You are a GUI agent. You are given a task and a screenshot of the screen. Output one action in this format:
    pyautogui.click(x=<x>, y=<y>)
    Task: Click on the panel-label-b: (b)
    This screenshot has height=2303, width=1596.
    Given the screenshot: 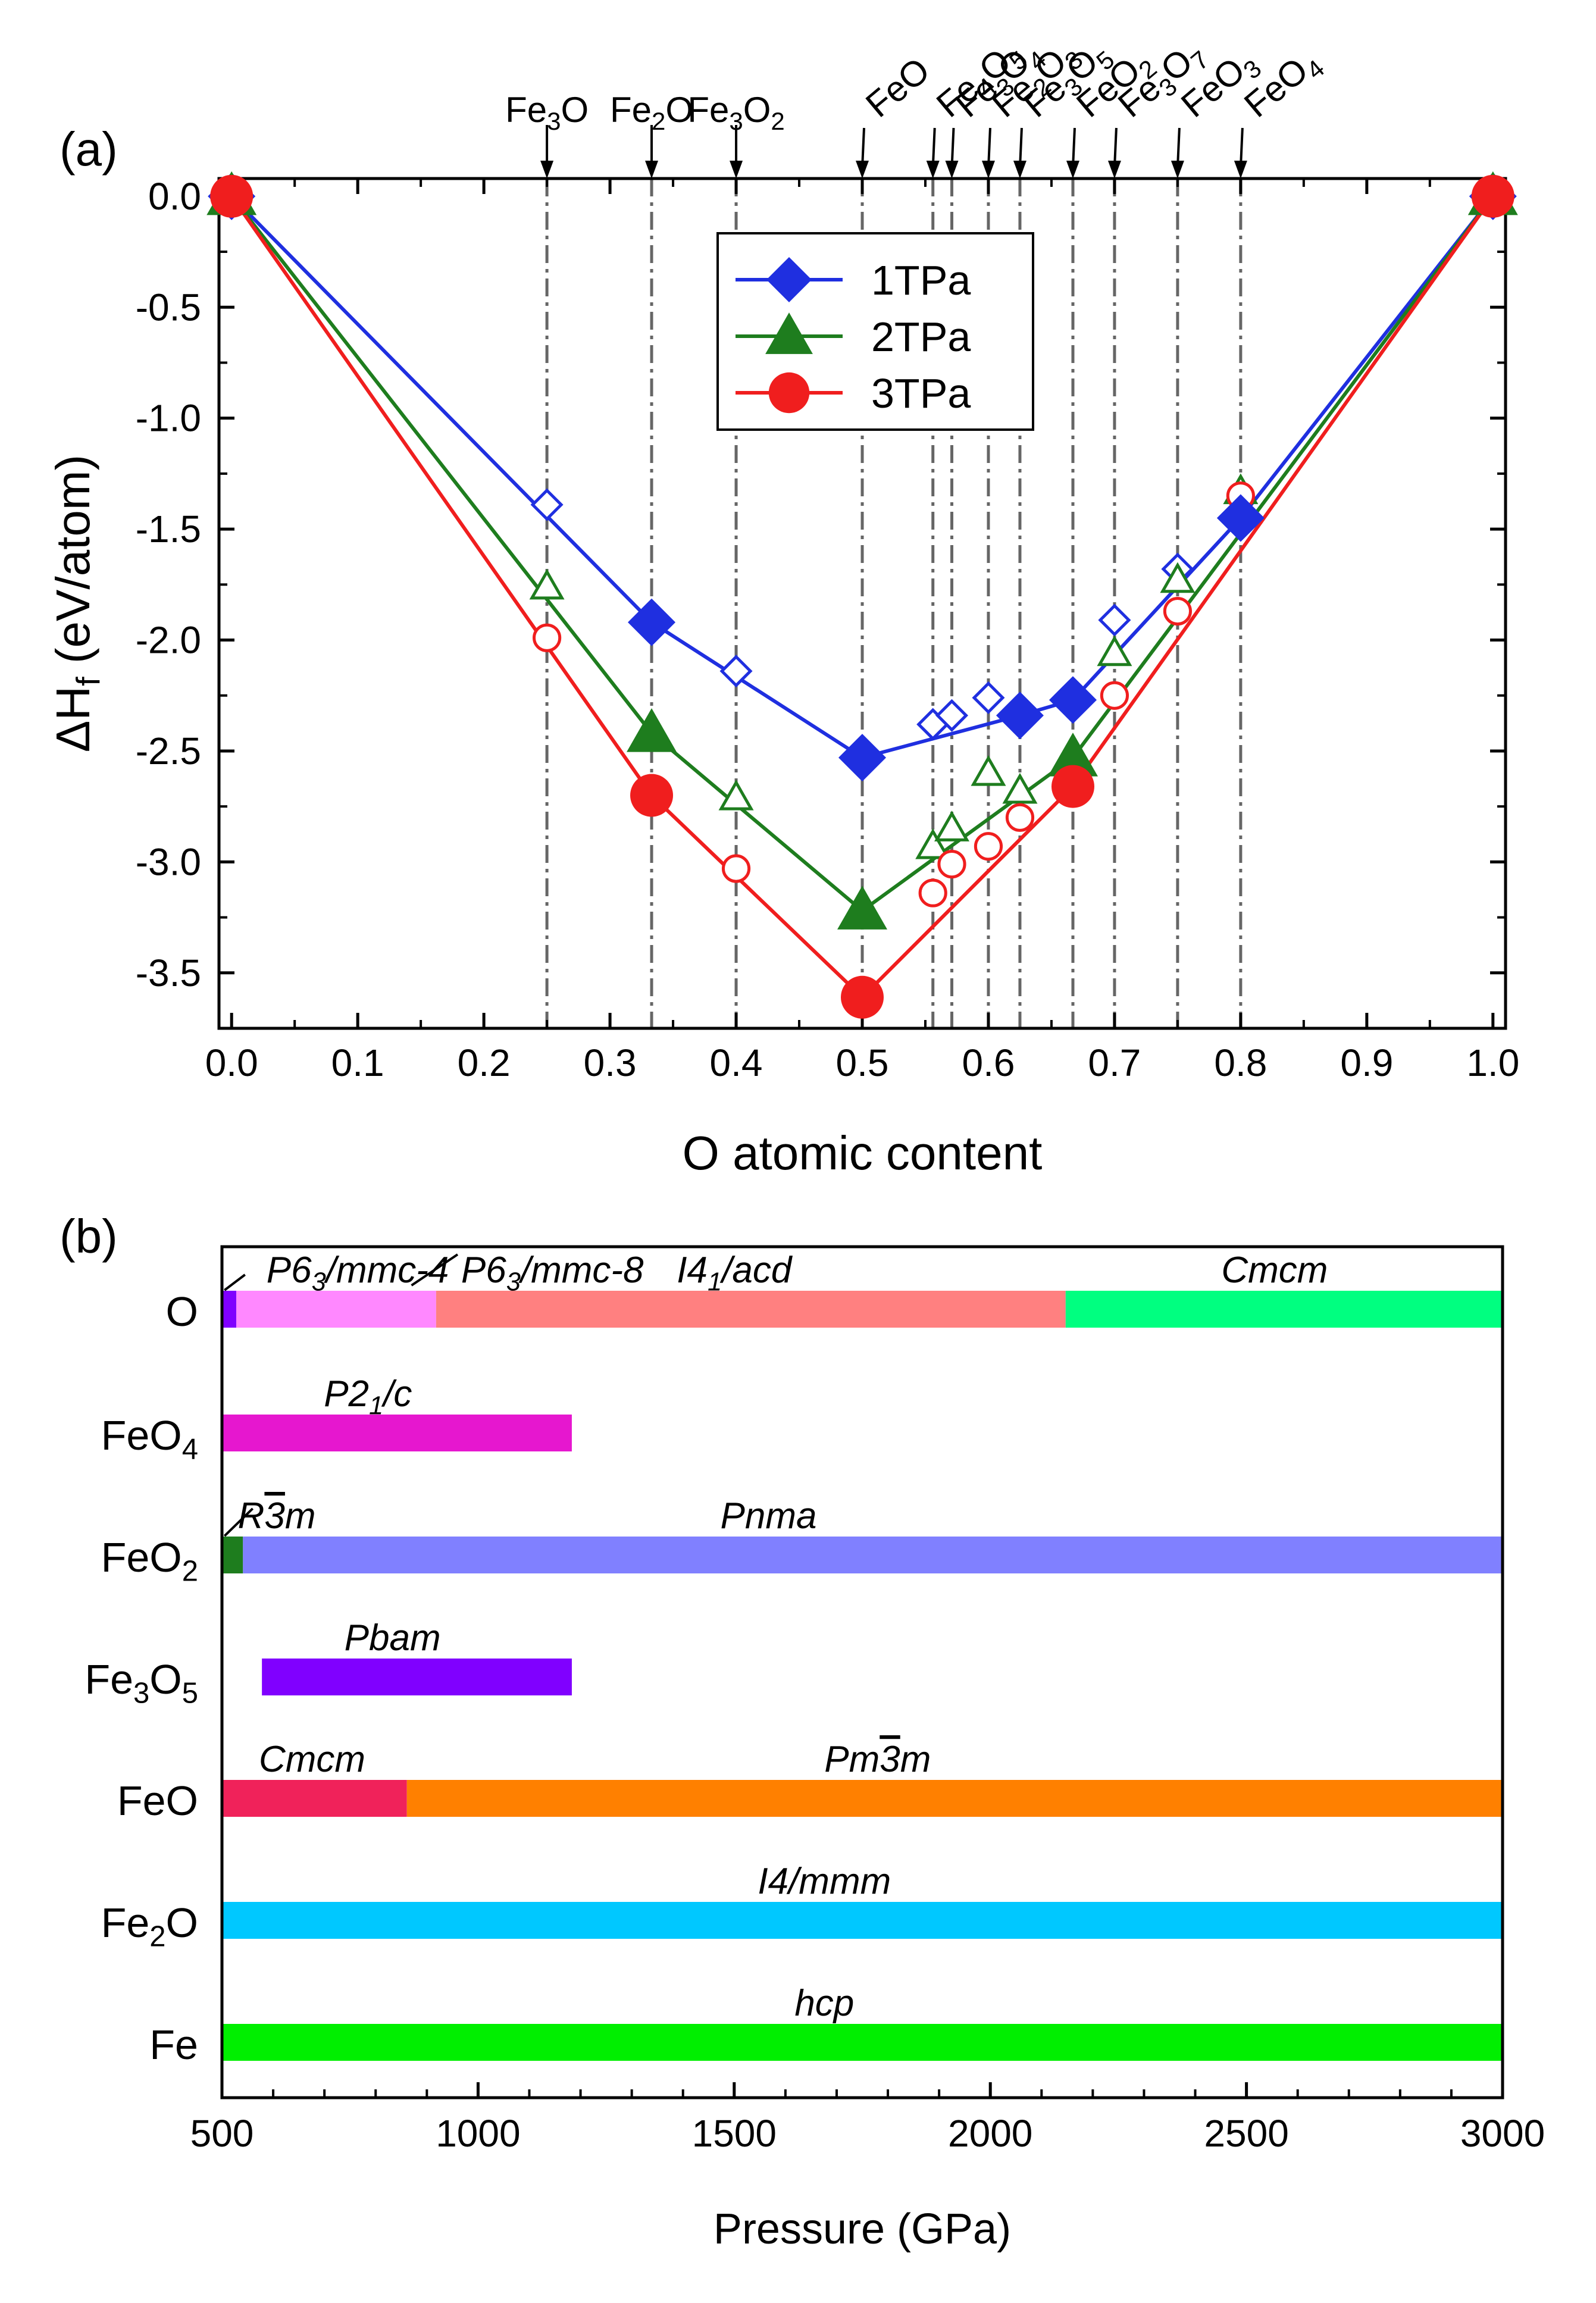 What is the action you would take?
    pyautogui.click(x=89, y=1236)
    